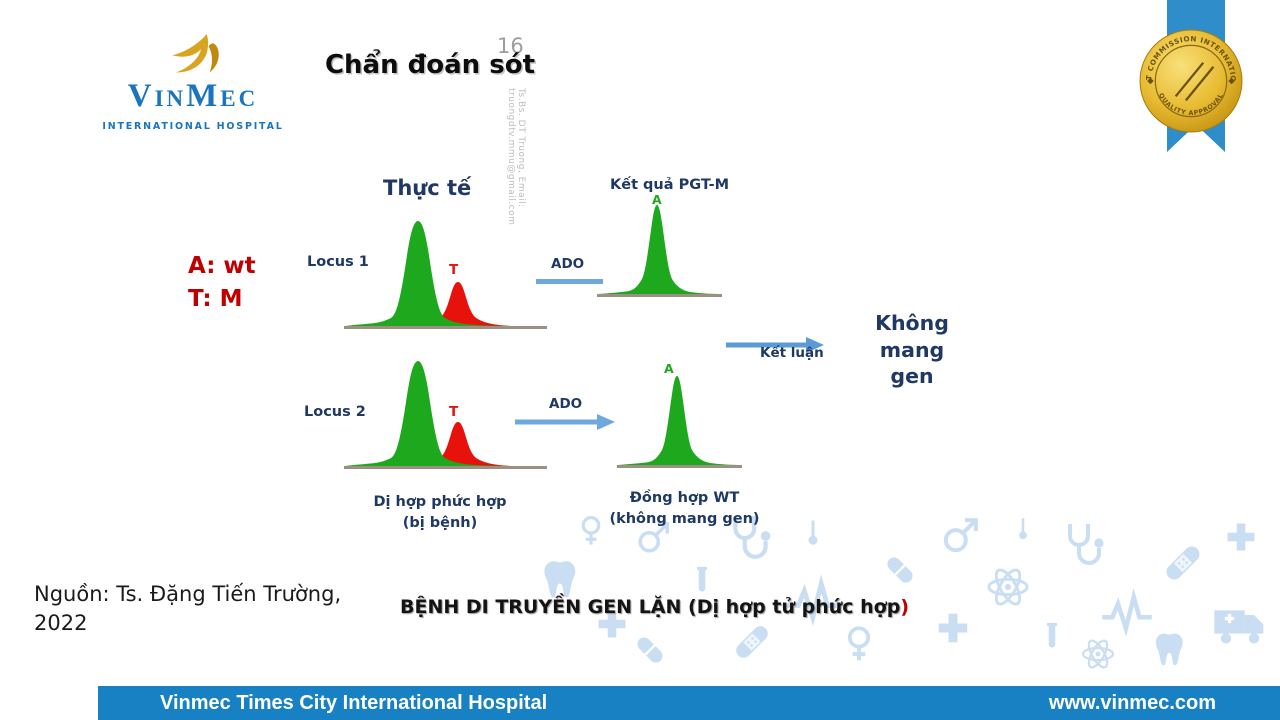 Image resolution: width=1280 pixels, height=720 pixels. I want to click on legend-line-m: T: M, so click(215, 299).